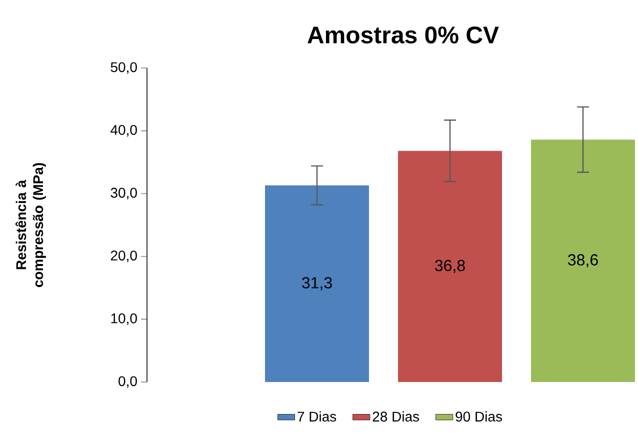 This screenshot has width=638, height=443. Describe the element at coordinates (123, 68) in the screenshot. I see `y-tick-label: 50,0` at that location.